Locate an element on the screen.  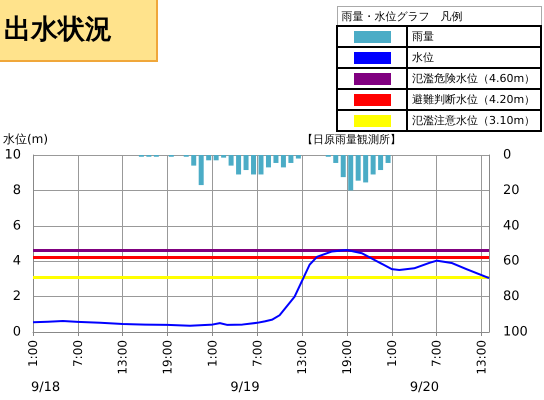
legend-title: 雨量・水位グラフ 凡例 is located at coordinates (439, 16).